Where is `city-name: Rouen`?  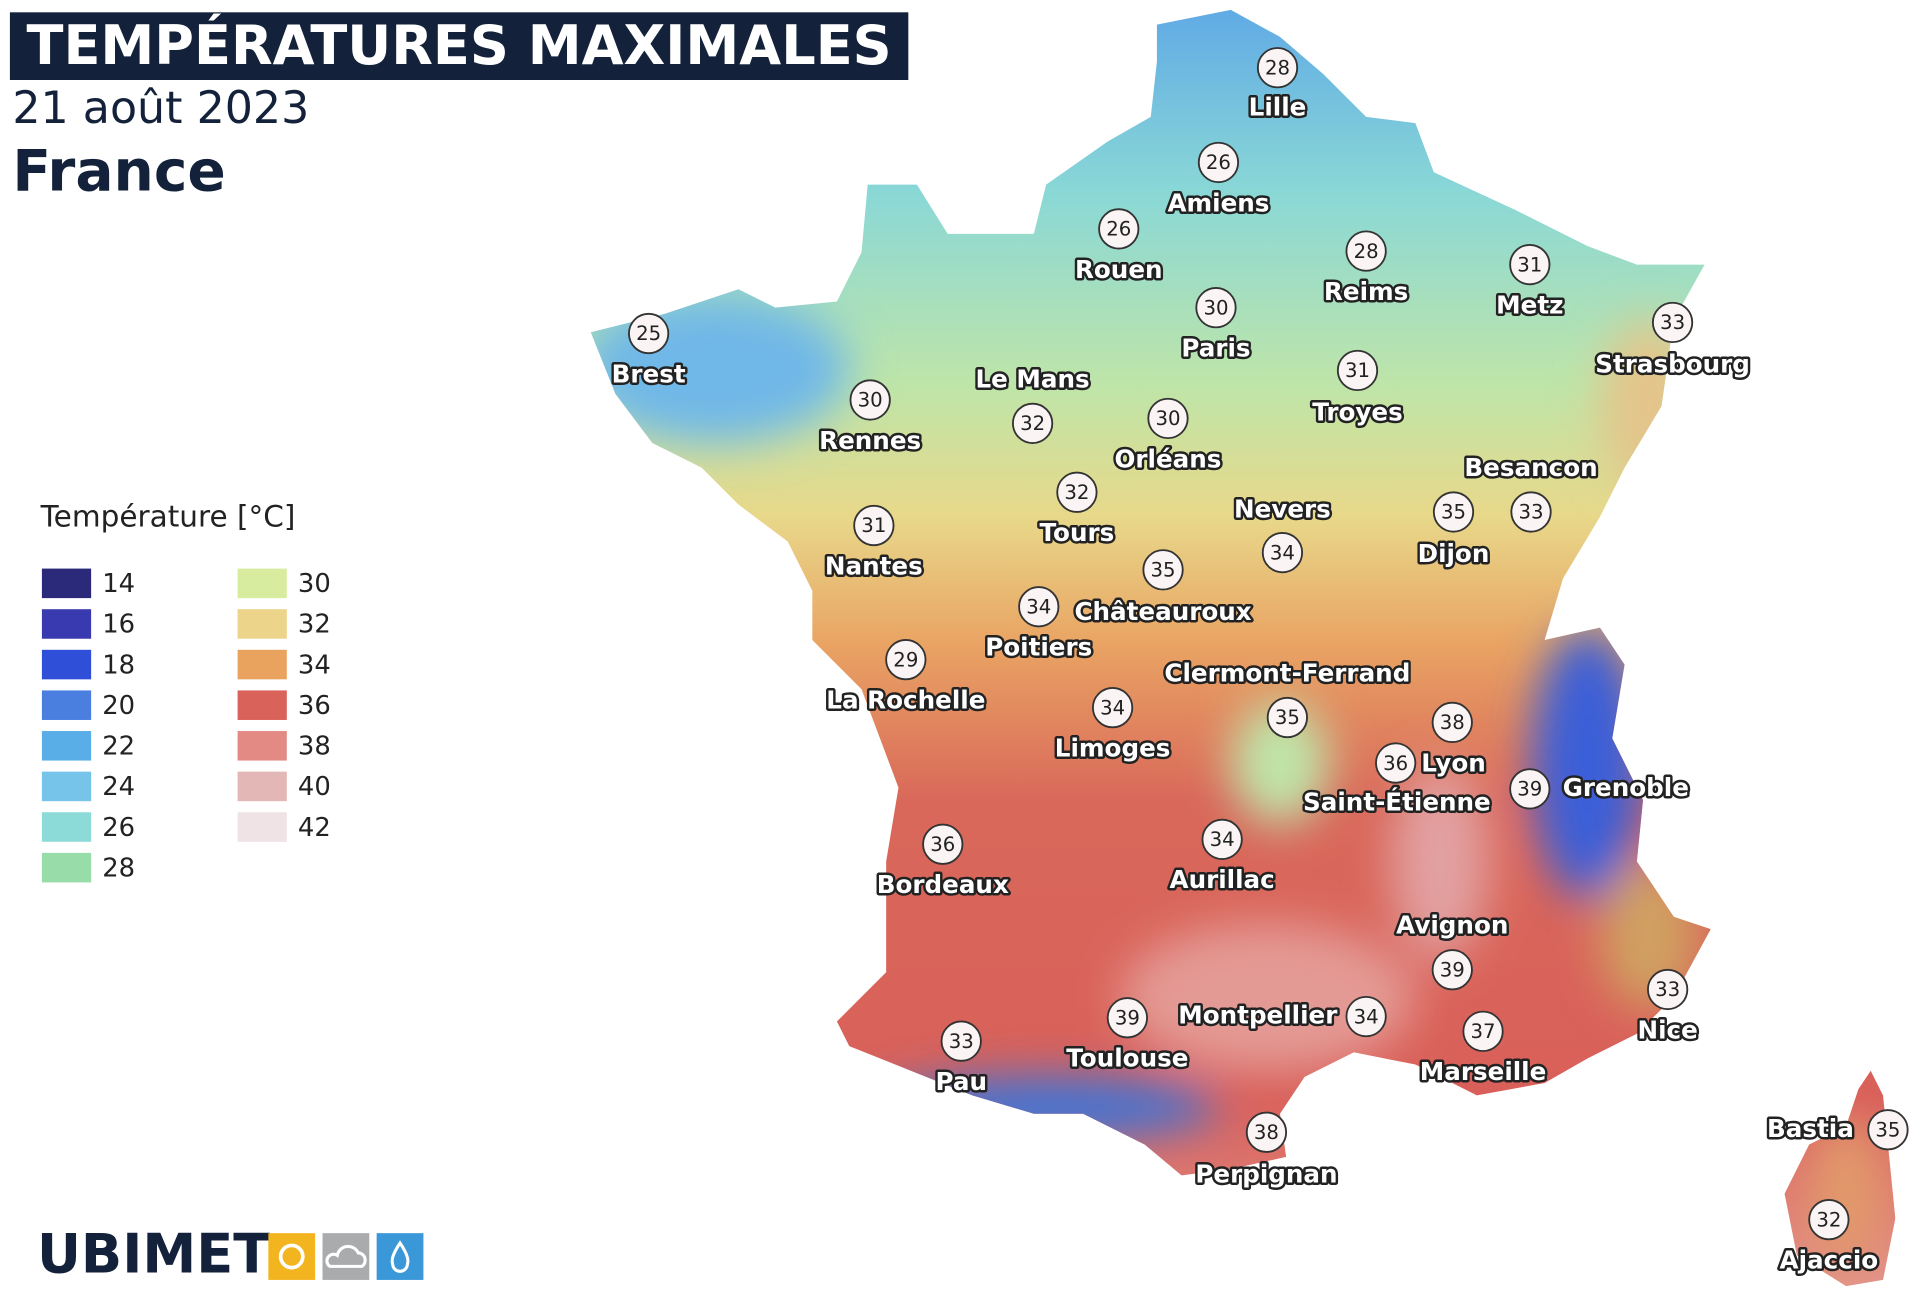 city-name: Rouen is located at coordinates (1119, 269).